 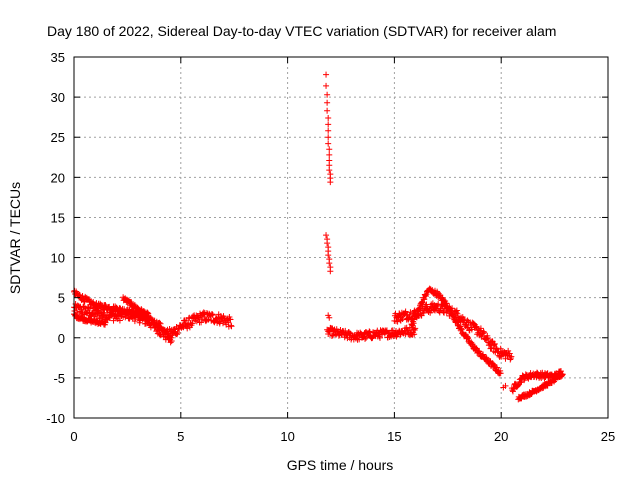 I want to click on y-tick-label: 10, so click(x=58, y=258).